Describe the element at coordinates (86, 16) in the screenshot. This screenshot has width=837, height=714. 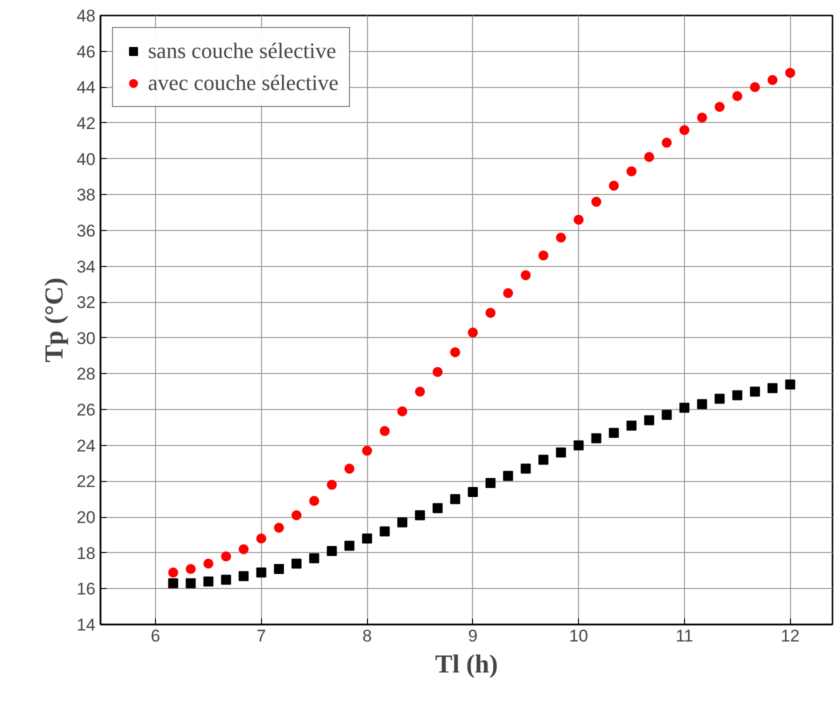
I see `y-tick-label: 48` at that location.